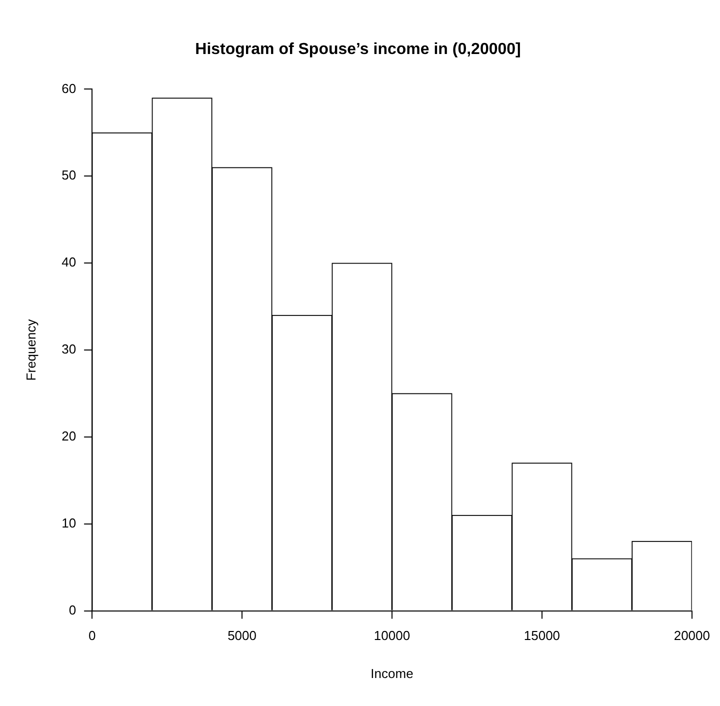 This screenshot has height=706, width=720. I want to click on y-tick-label: 50, so click(69, 175).